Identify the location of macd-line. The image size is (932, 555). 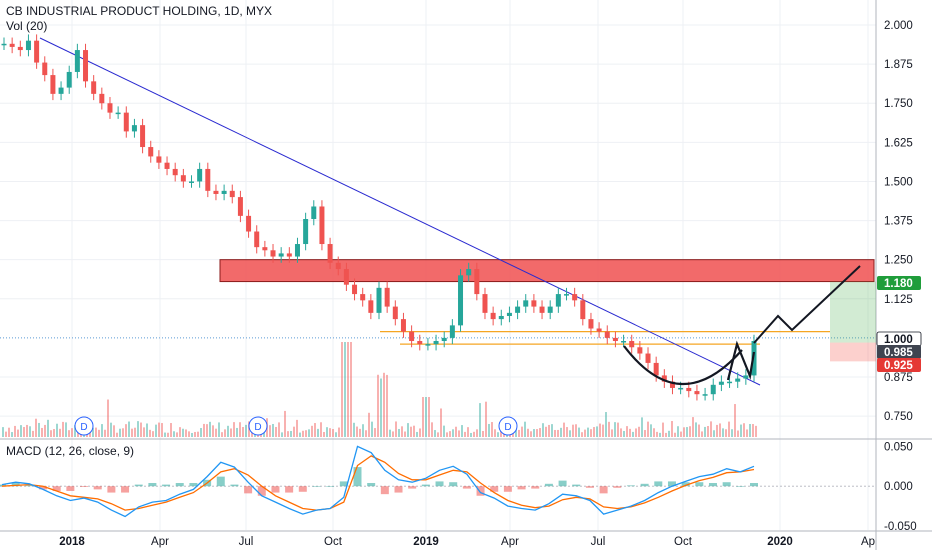
(378, 481).